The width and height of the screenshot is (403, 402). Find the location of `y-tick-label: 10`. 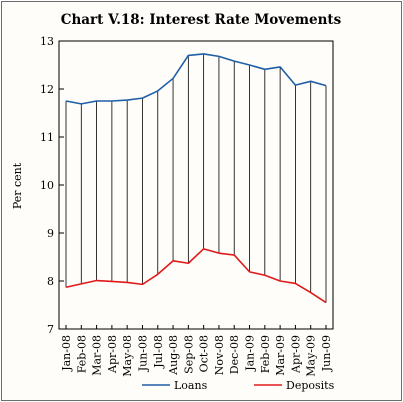

y-tick-label: 10 is located at coordinates (47, 185).